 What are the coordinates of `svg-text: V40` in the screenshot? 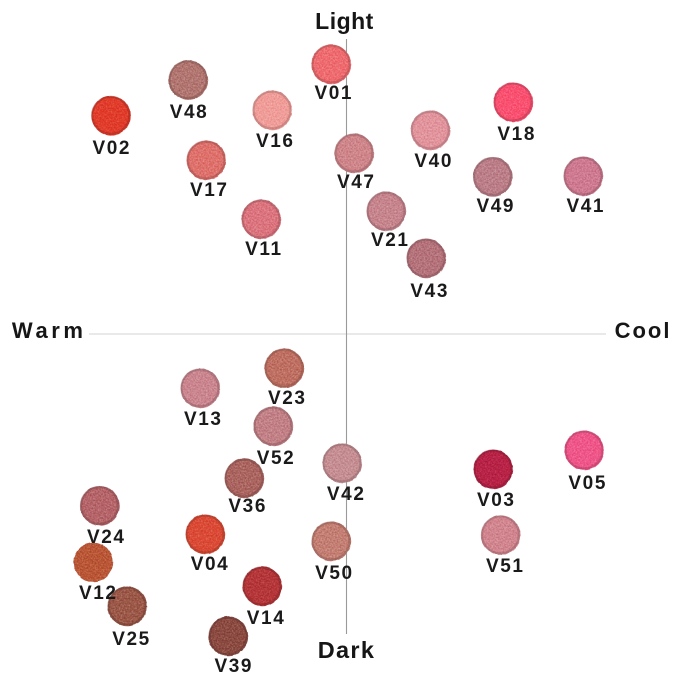 It's located at (433, 161).